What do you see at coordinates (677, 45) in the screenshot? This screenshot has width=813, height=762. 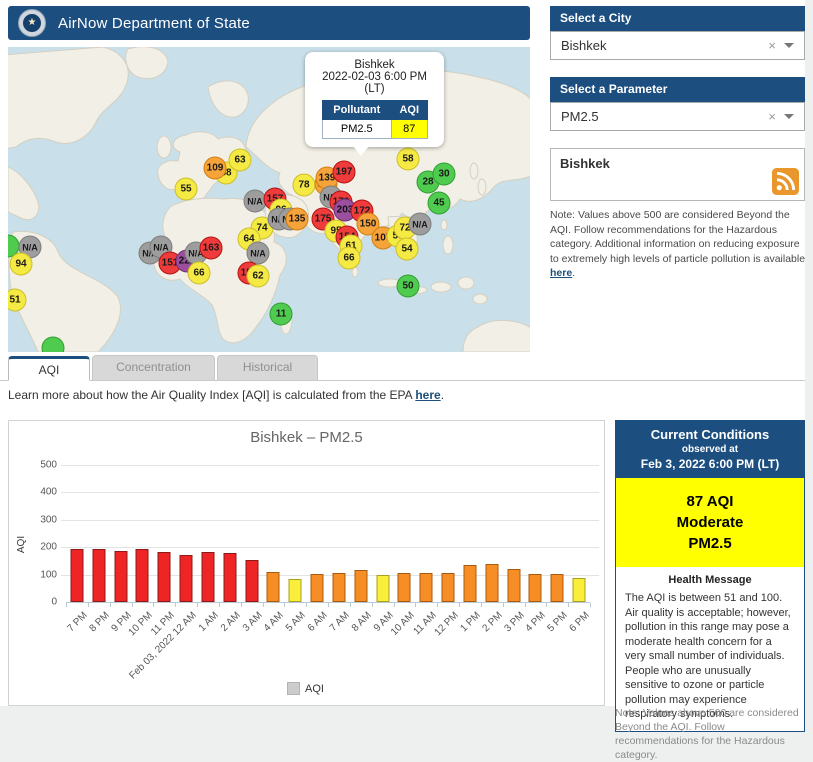 I see `city-select: Bishkek ×` at bounding box center [677, 45].